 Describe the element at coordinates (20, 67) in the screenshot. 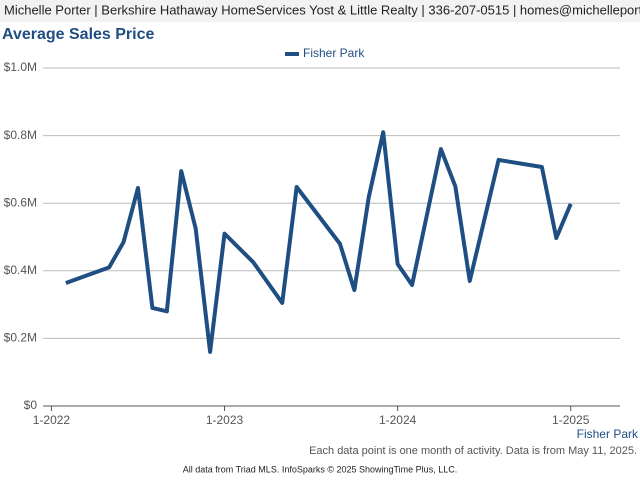

I see `y-tick-label: $1.0M` at that location.